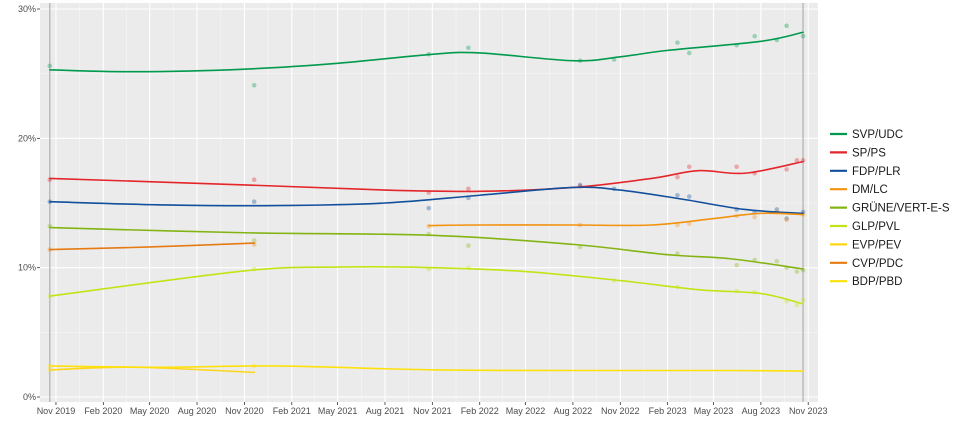 This screenshot has height=427, width=960. Describe the element at coordinates (761, 411) in the screenshot. I see `x-tick-label: Aug 2023` at that location.